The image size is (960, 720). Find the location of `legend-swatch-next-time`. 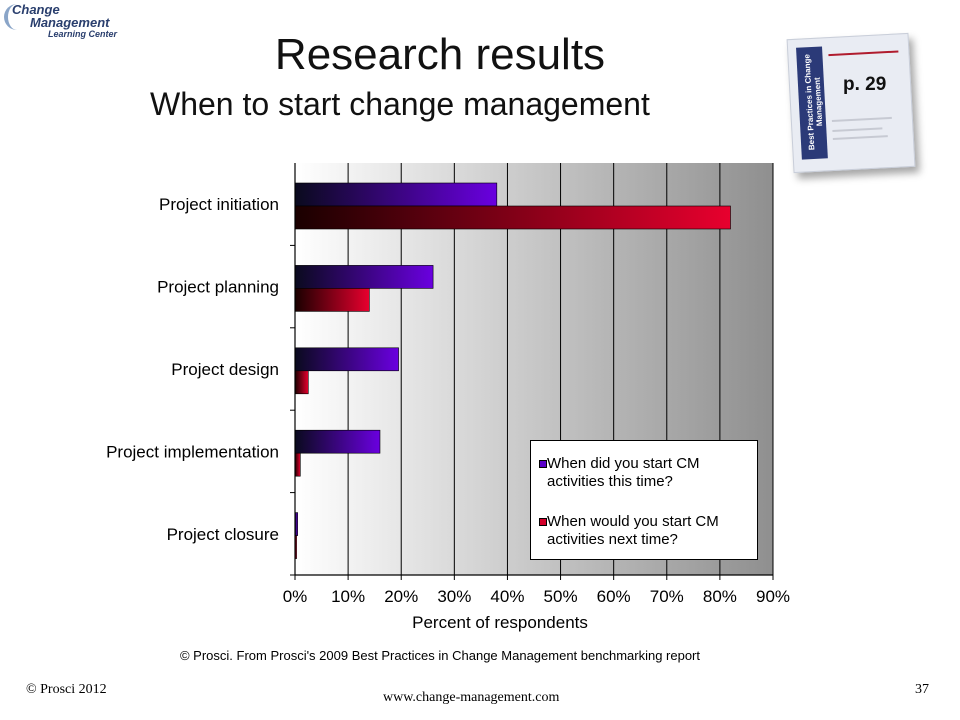

legend-swatch-next-time is located at coordinates (543, 522).